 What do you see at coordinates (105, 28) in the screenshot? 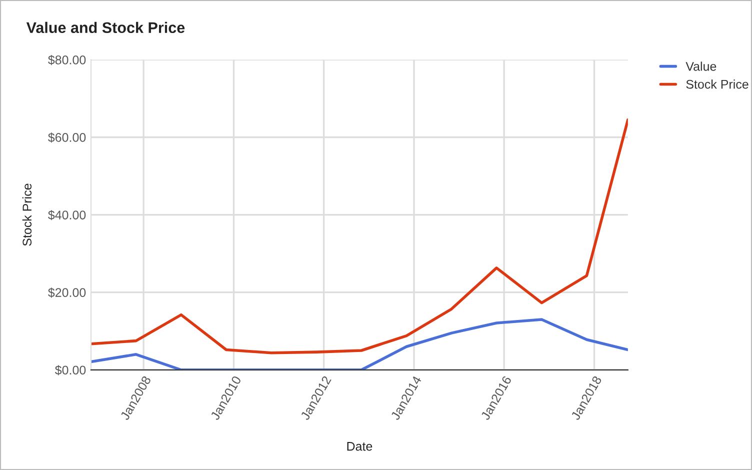
I see `chart-title: Value and Stock Price` at bounding box center [105, 28].